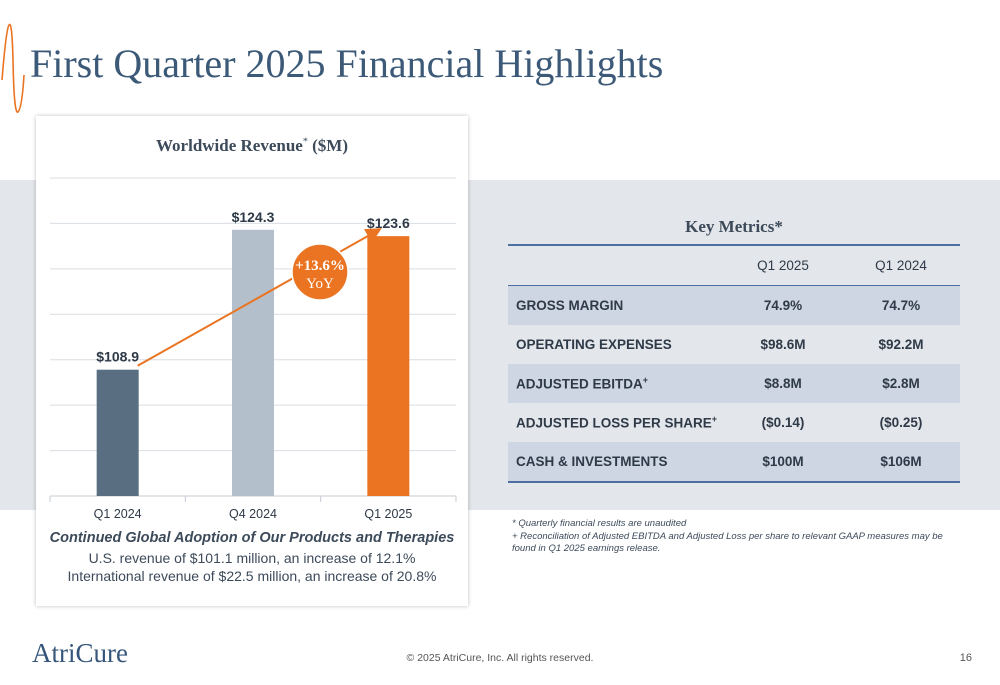  I want to click on table-row-gross-margin: GROSS MARGIN 74.9% 74.7%, so click(734, 305).